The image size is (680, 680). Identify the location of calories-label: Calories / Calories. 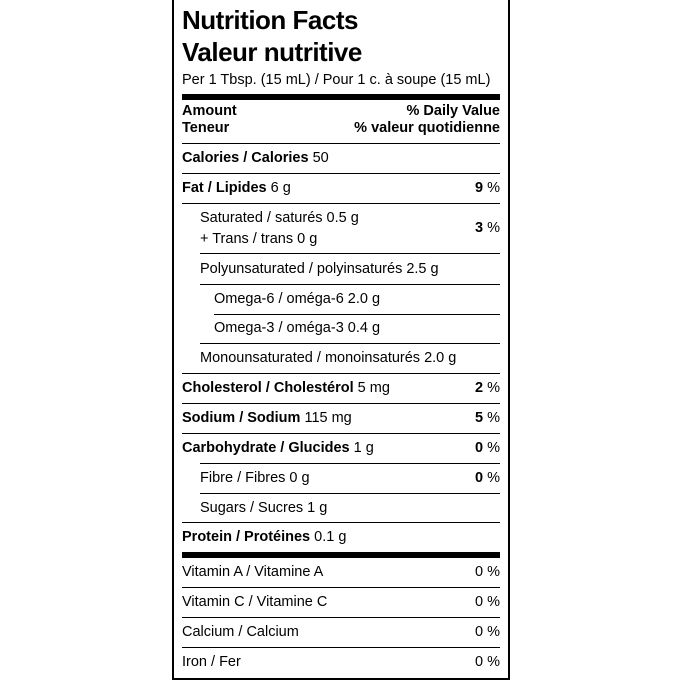
(245, 158).